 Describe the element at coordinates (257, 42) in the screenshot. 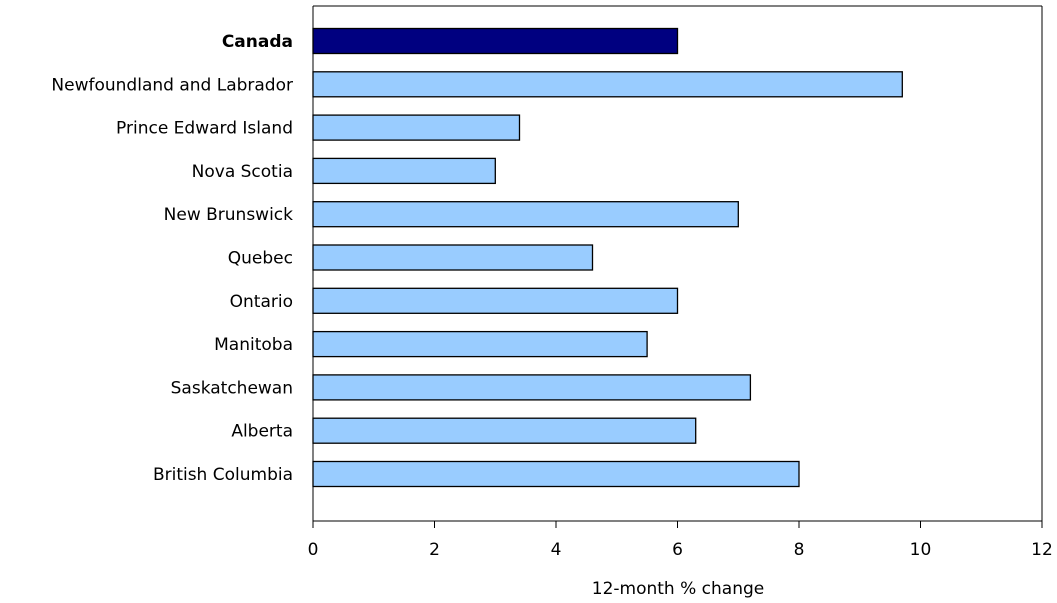

I see `category-label: Canada` at that location.